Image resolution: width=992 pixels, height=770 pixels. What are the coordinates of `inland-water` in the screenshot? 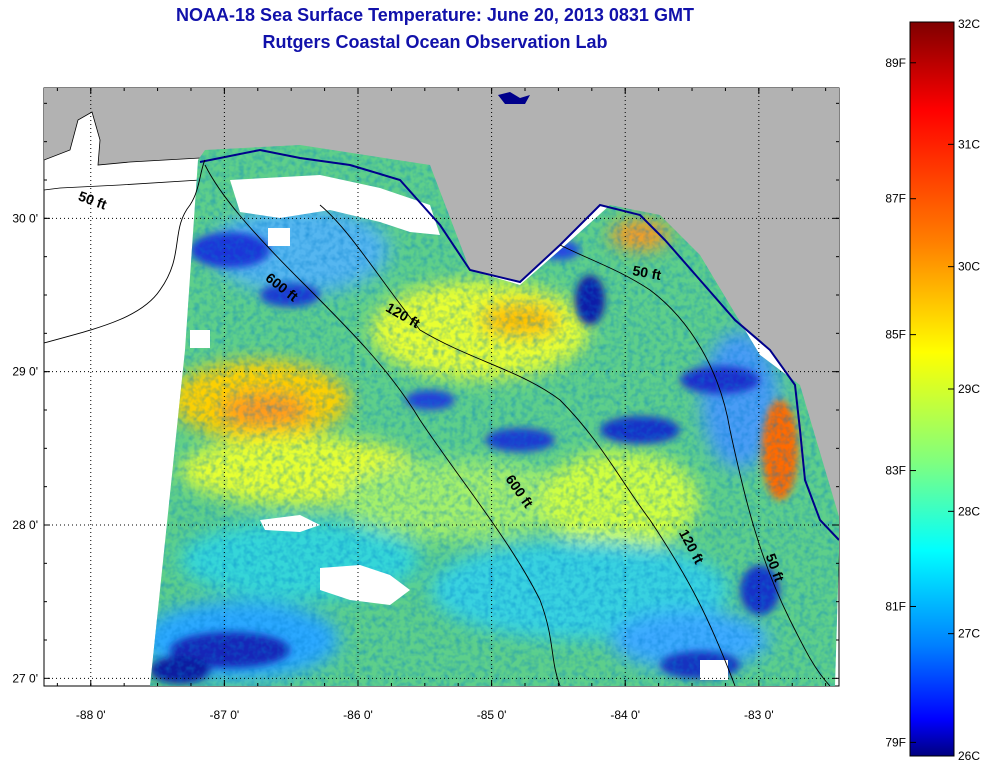 It's located at (514, 98).